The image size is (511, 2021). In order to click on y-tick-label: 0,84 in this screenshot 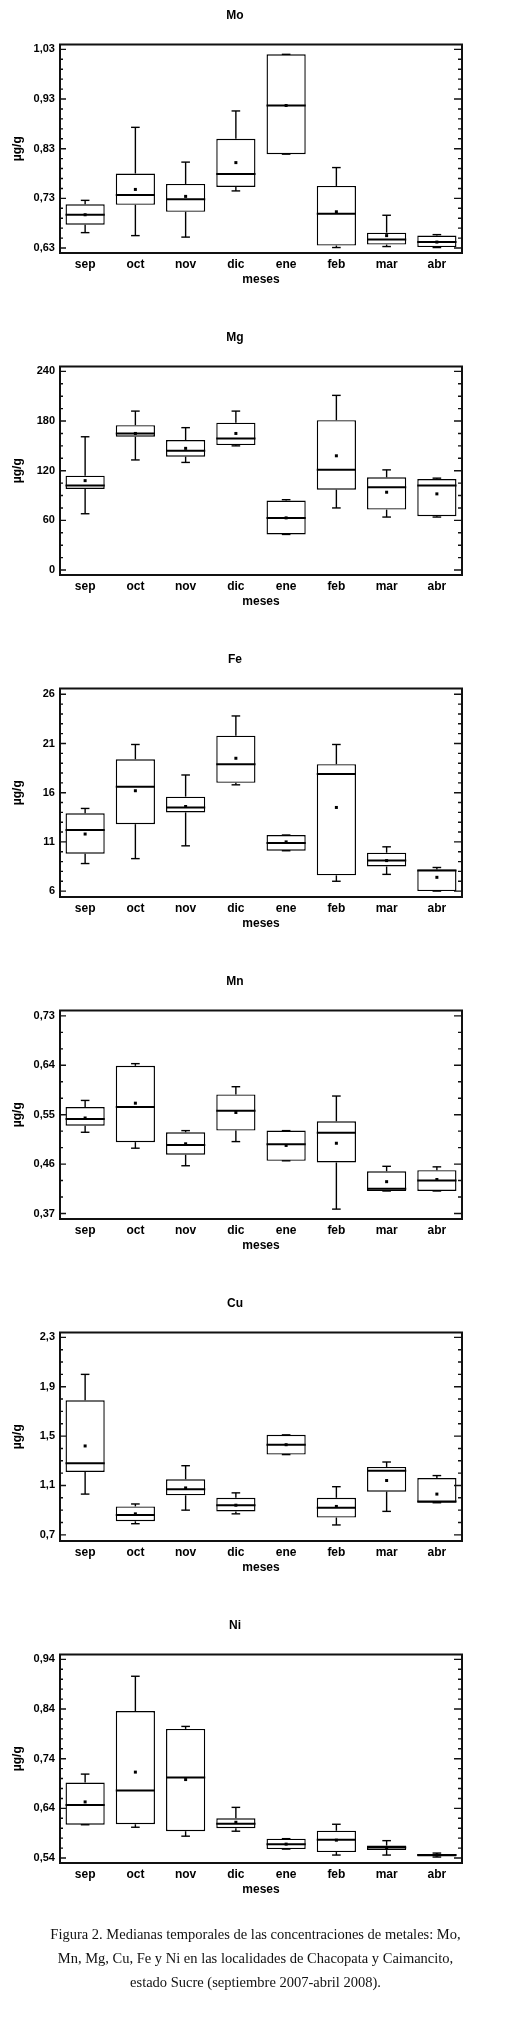, I will do `click(44, 1708)`.